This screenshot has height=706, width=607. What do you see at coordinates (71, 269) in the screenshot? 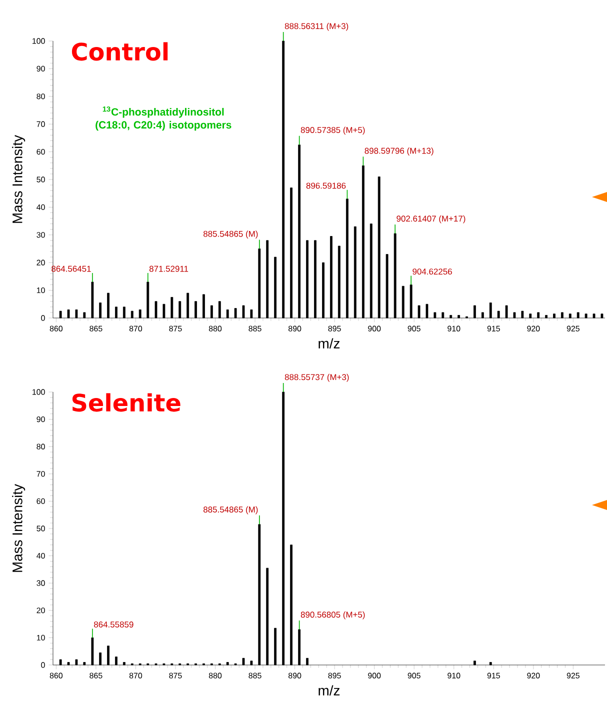
I see `annotation: 864.56451` at bounding box center [71, 269].